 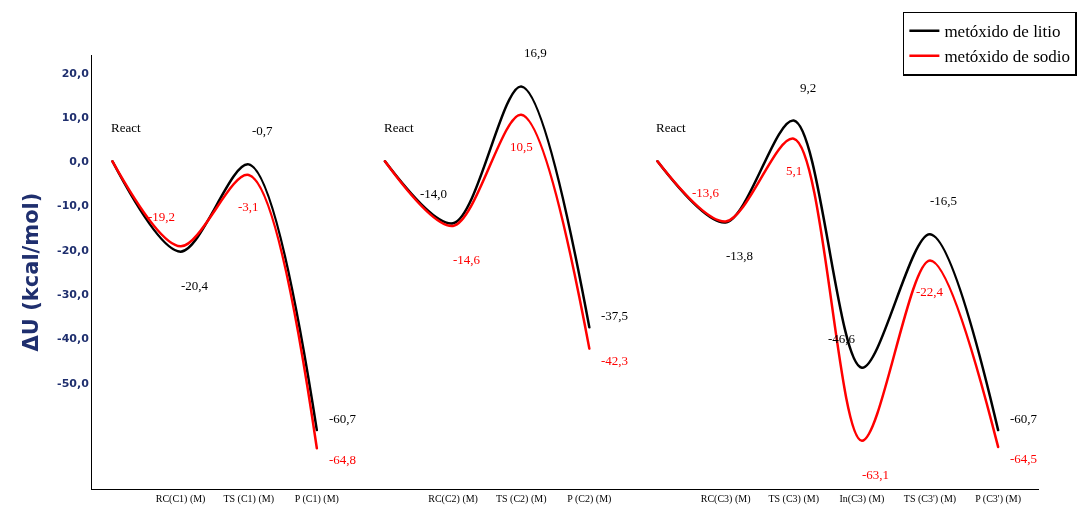 What do you see at coordinates (75, 73) in the screenshot?
I see `y-tick-label: 20,0` at bounding box center [75, 73].